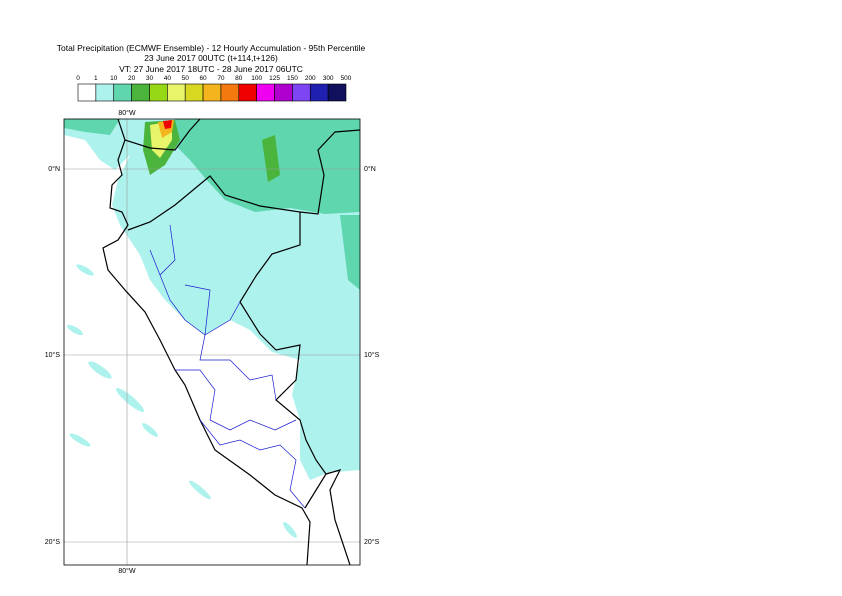 This screenshot has height=596, width=842. Describe the element at coordinates (256, 78) in the screenshot. I see `legend-label: 100` at that location.